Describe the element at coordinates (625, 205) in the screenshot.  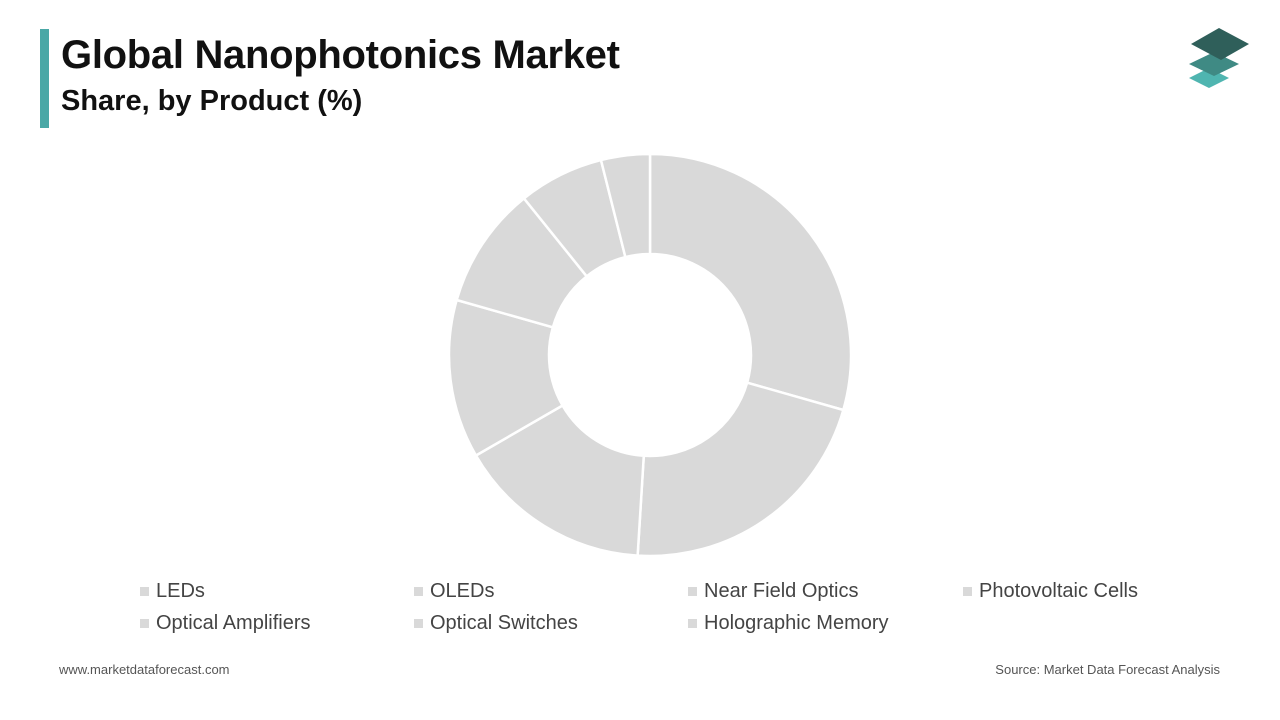
I see `donut-slice-holographic-memory` at that location.